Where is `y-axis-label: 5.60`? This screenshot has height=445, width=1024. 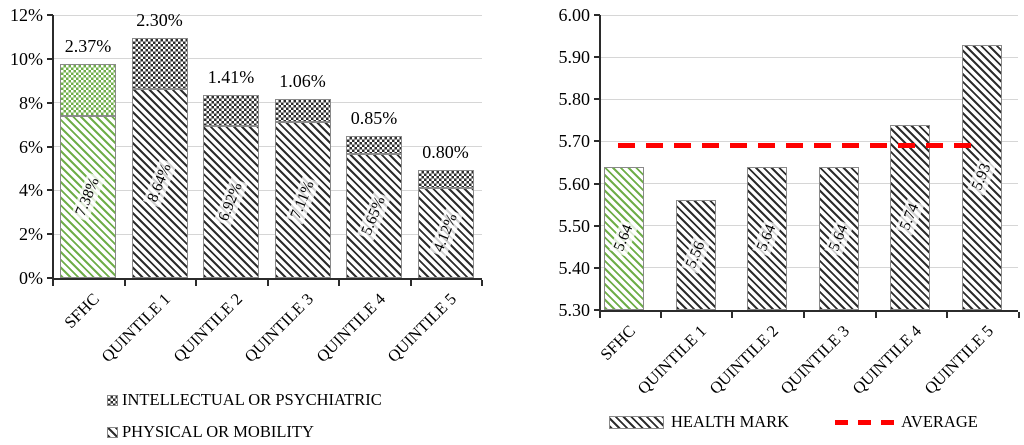 y-axis-label: 5.60 is located at coordinates (574, 183).